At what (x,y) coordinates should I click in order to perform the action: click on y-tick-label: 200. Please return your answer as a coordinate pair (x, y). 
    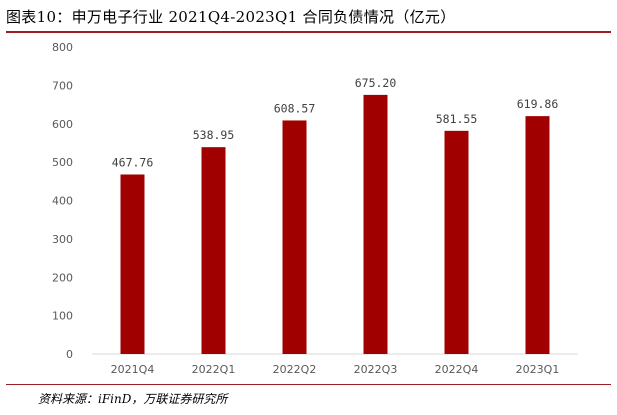
    Looking at the image, I should click on (62, 277).